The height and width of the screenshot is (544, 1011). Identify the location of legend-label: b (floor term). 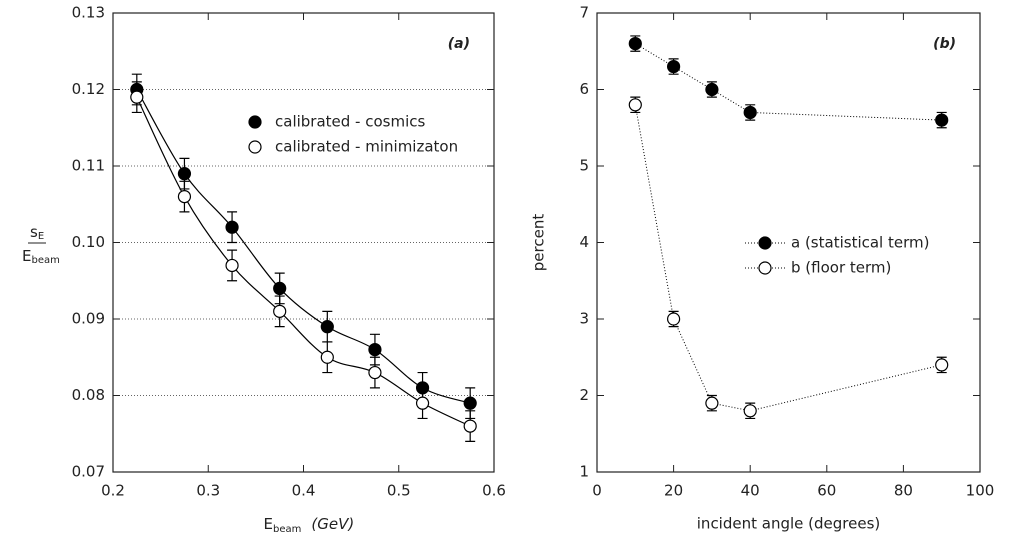
(841, 268).